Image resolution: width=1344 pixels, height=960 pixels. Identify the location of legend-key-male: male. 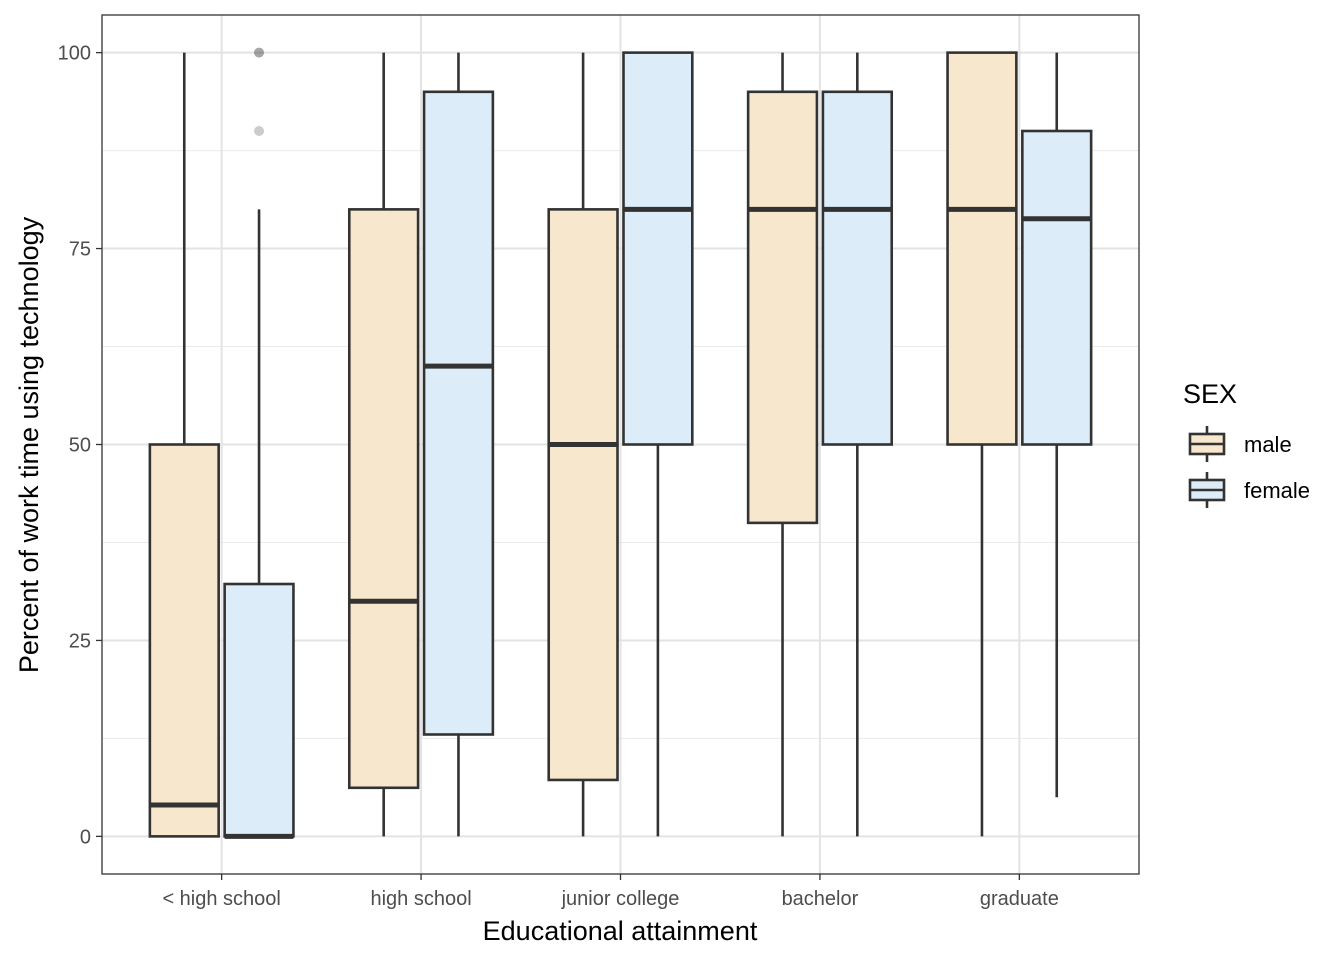
(1240, 444).